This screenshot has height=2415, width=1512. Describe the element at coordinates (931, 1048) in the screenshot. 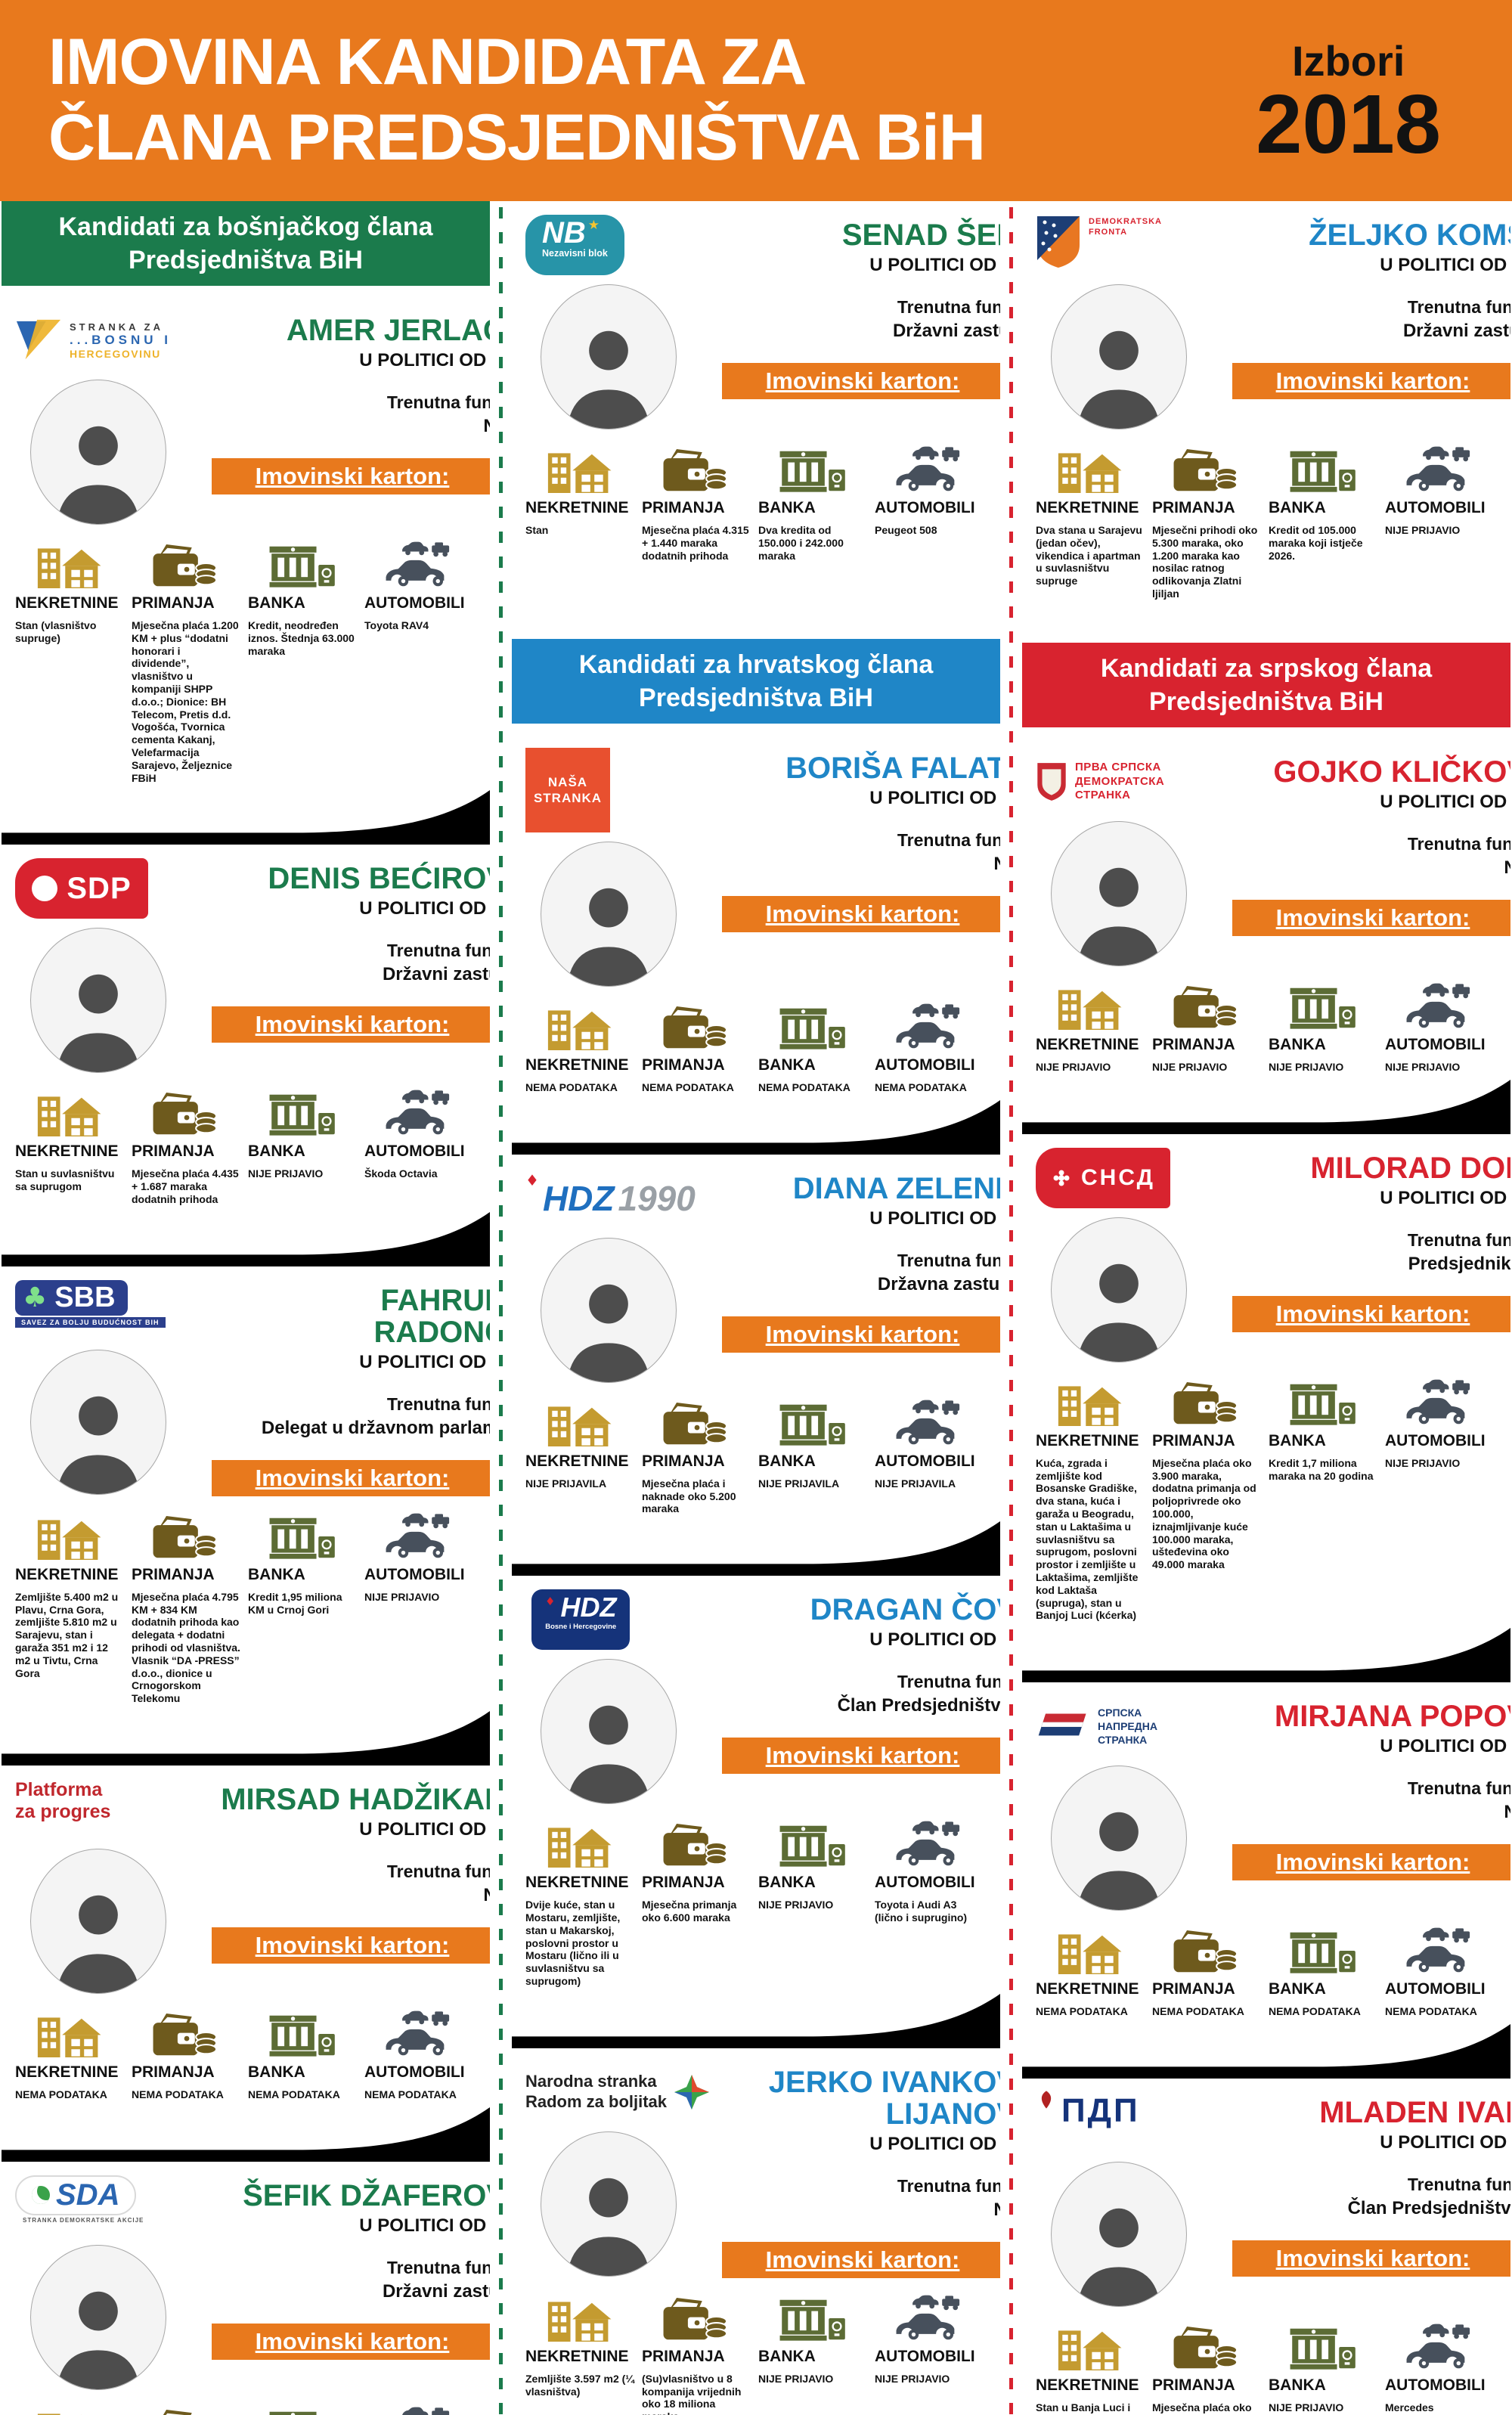

I see `asset-automobili: AUTOMOBILI NEMA PODATAKA` at that location.